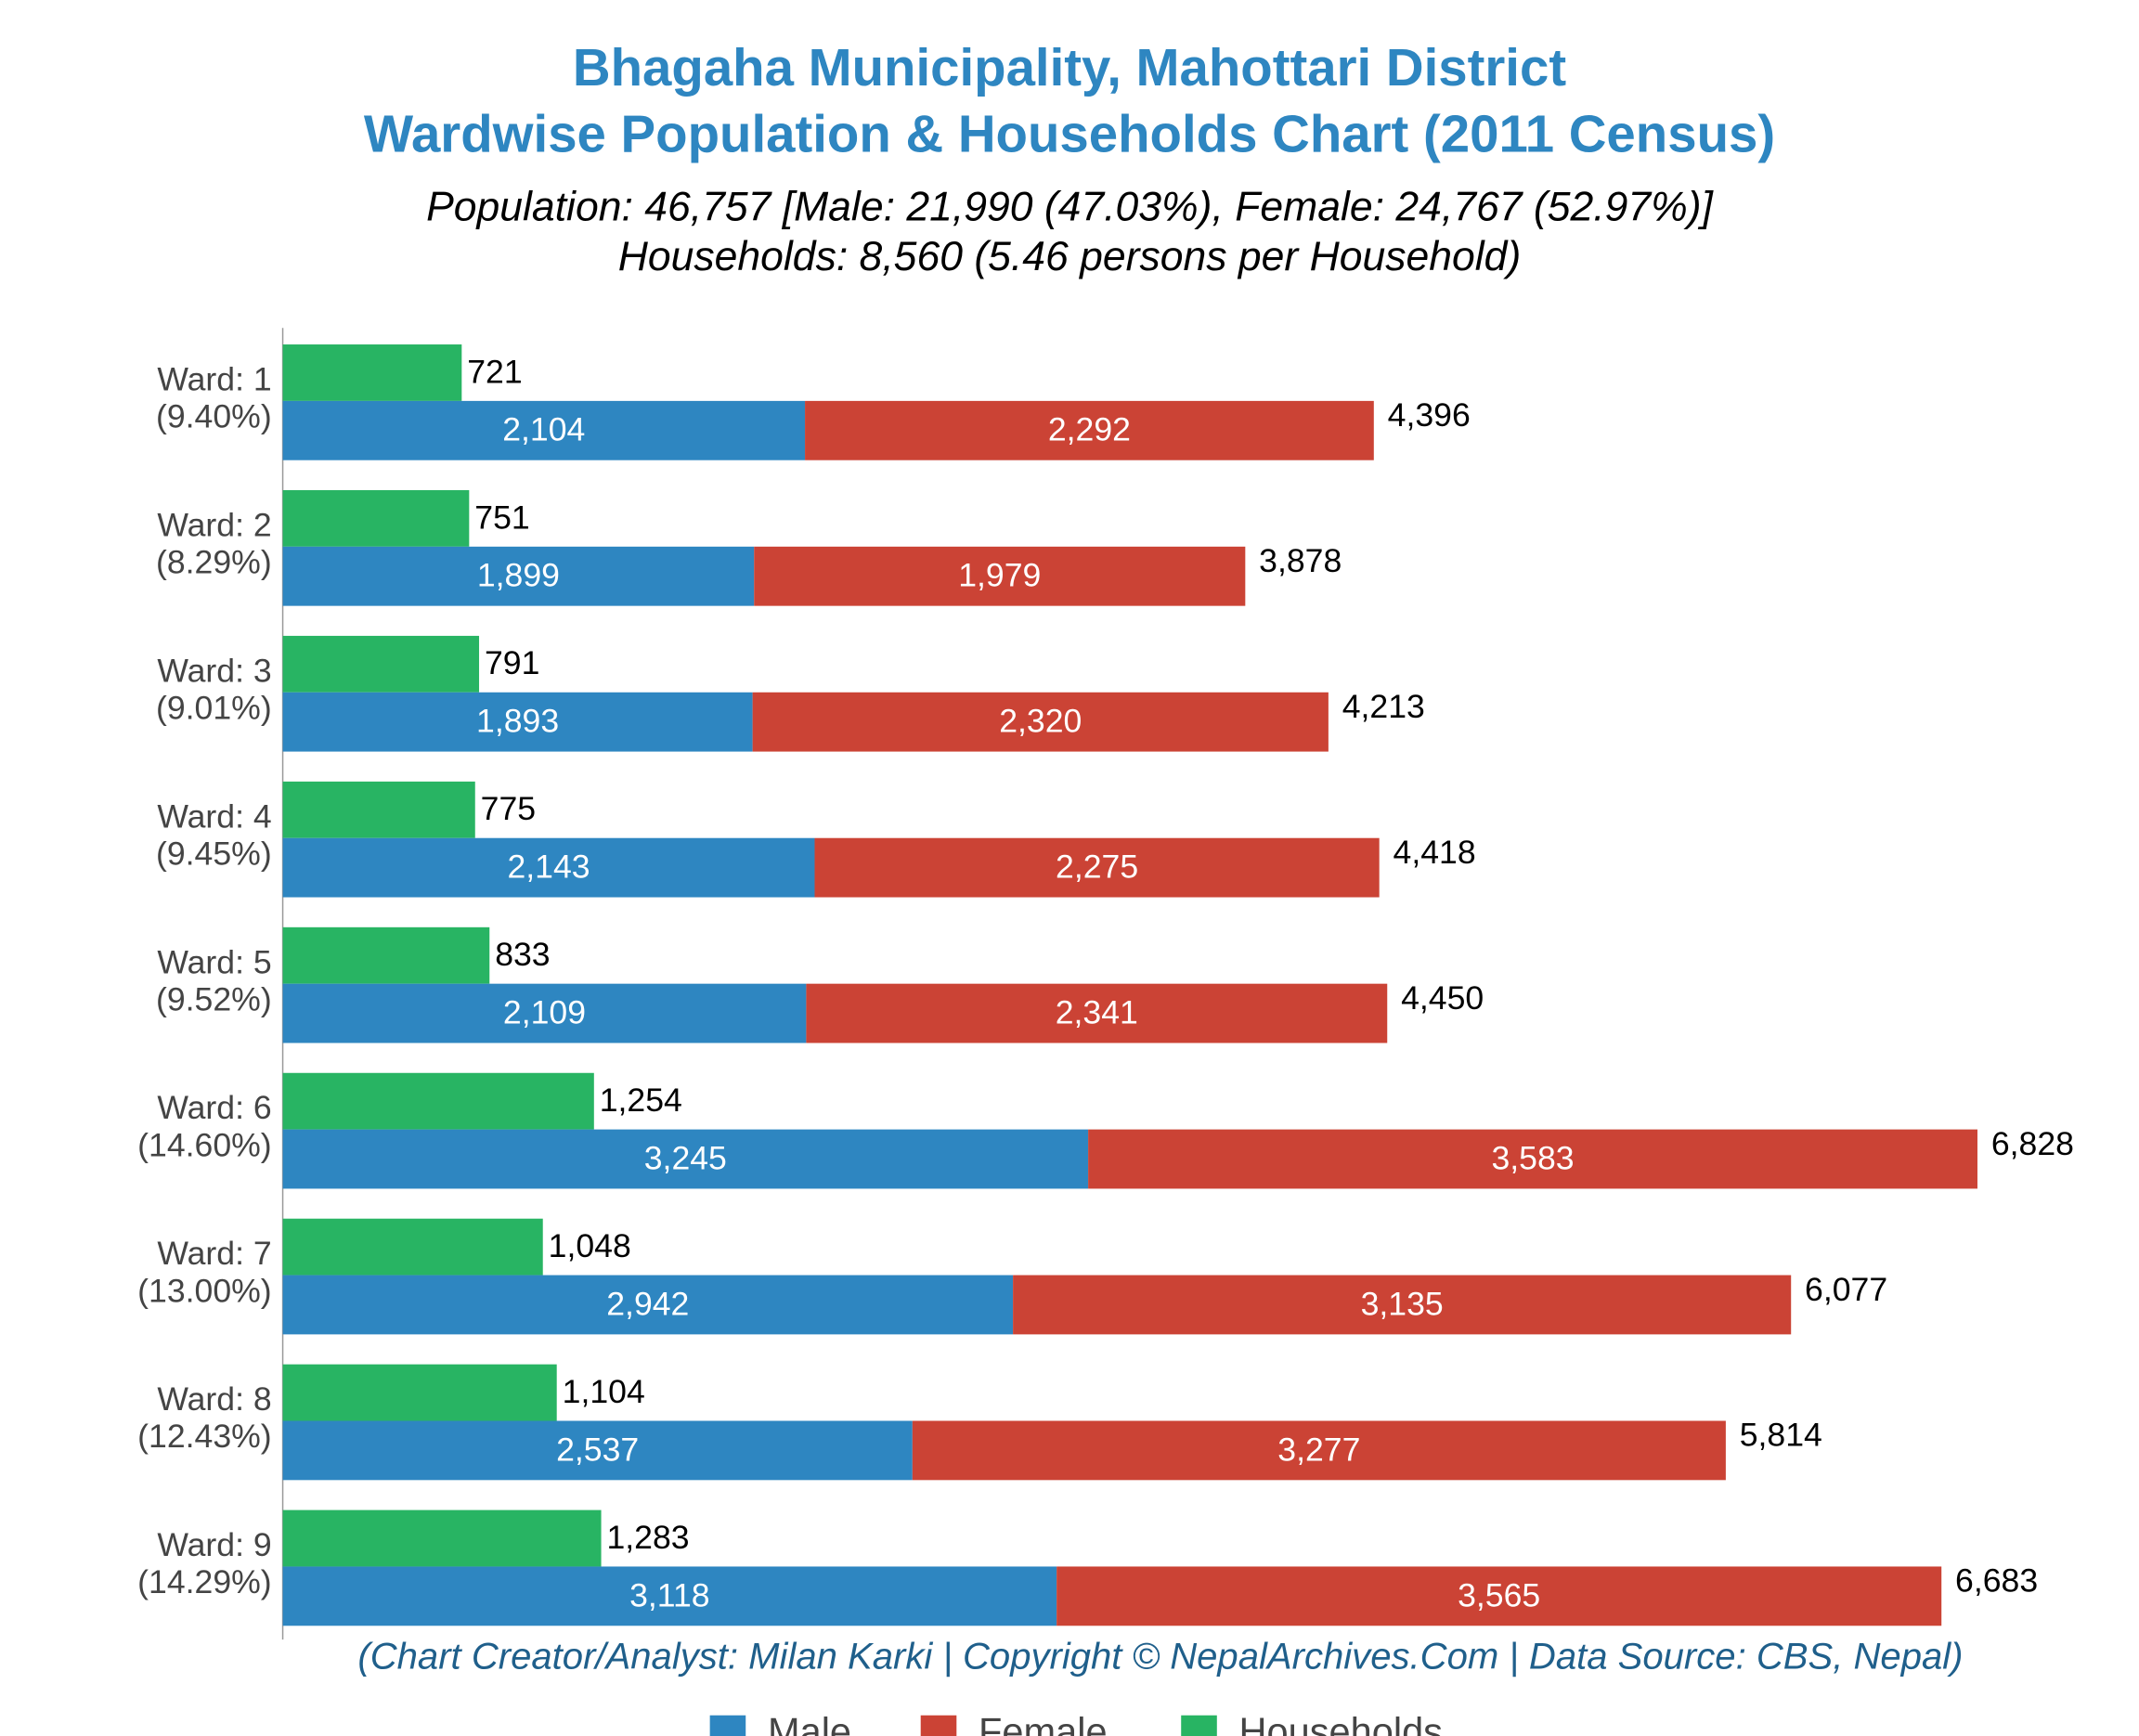 The image size is (2139, 1736). What do you see at coordinates (1996, 1581) in the screenshot?
I see `total-label: 6,683` at bounding box center [1996, 1581].